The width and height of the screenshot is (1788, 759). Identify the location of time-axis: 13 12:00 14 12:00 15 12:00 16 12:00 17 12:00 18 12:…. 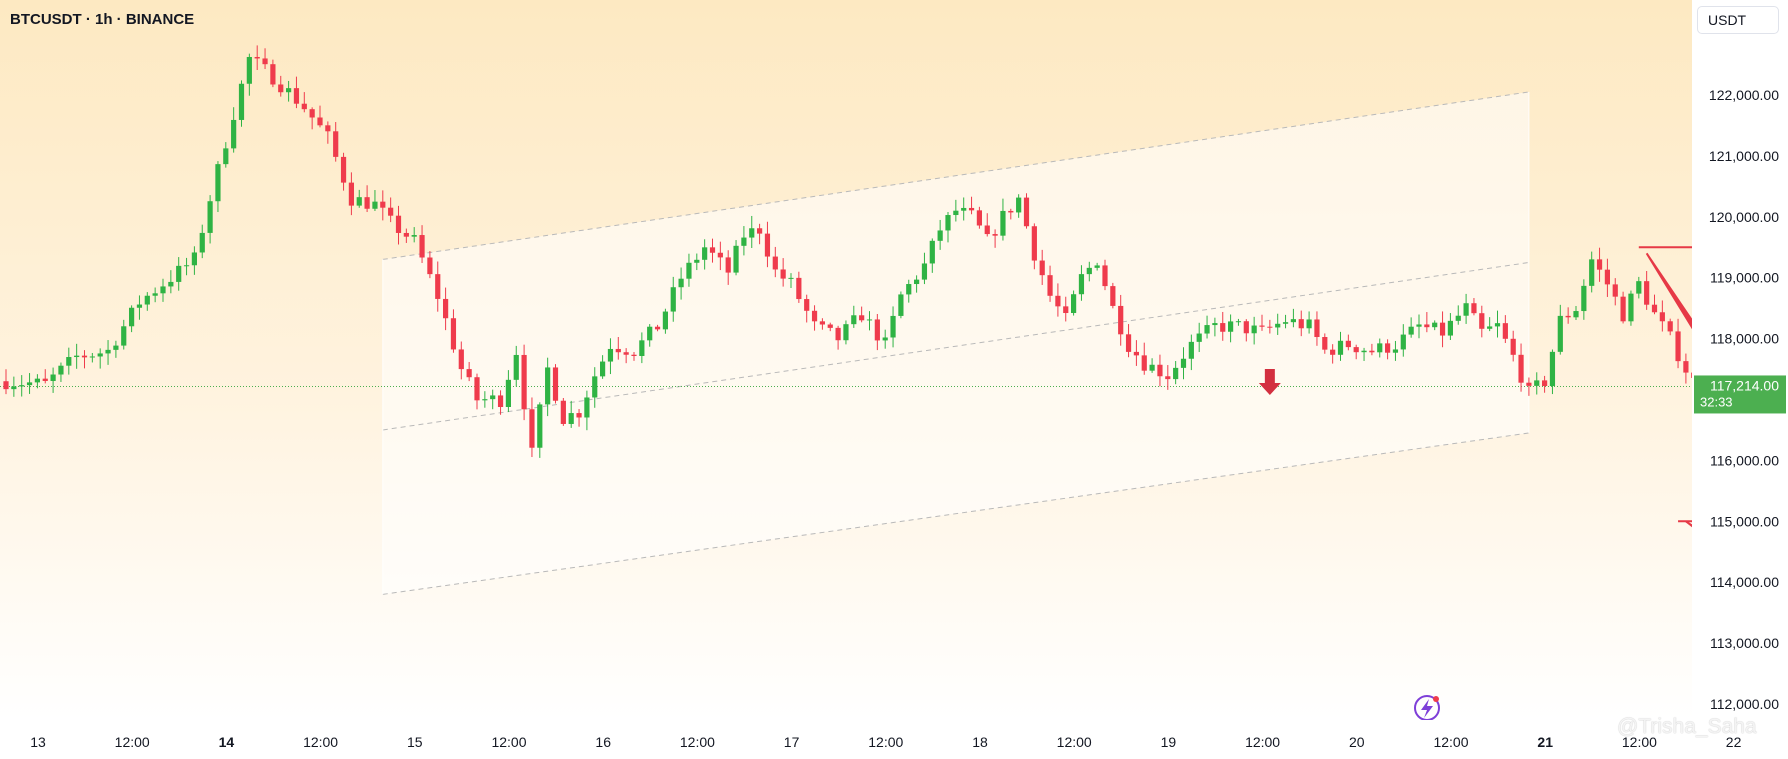
(894, 739).